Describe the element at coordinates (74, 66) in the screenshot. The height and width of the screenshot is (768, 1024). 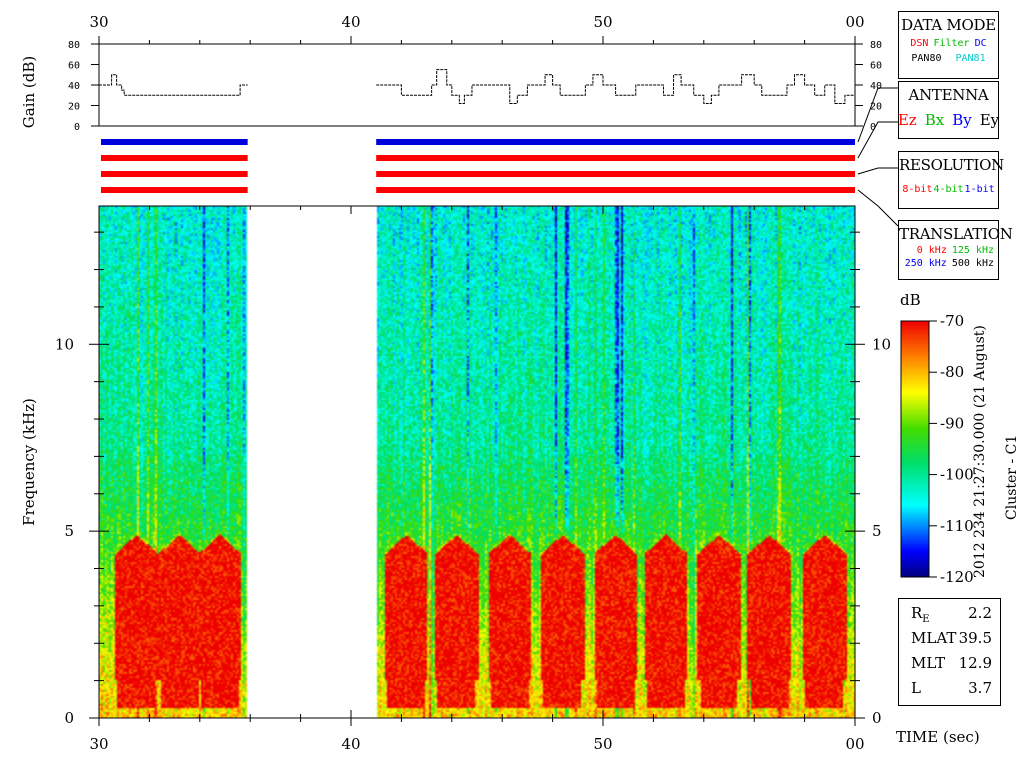
I see `gain-tick-left: 60` at that location.